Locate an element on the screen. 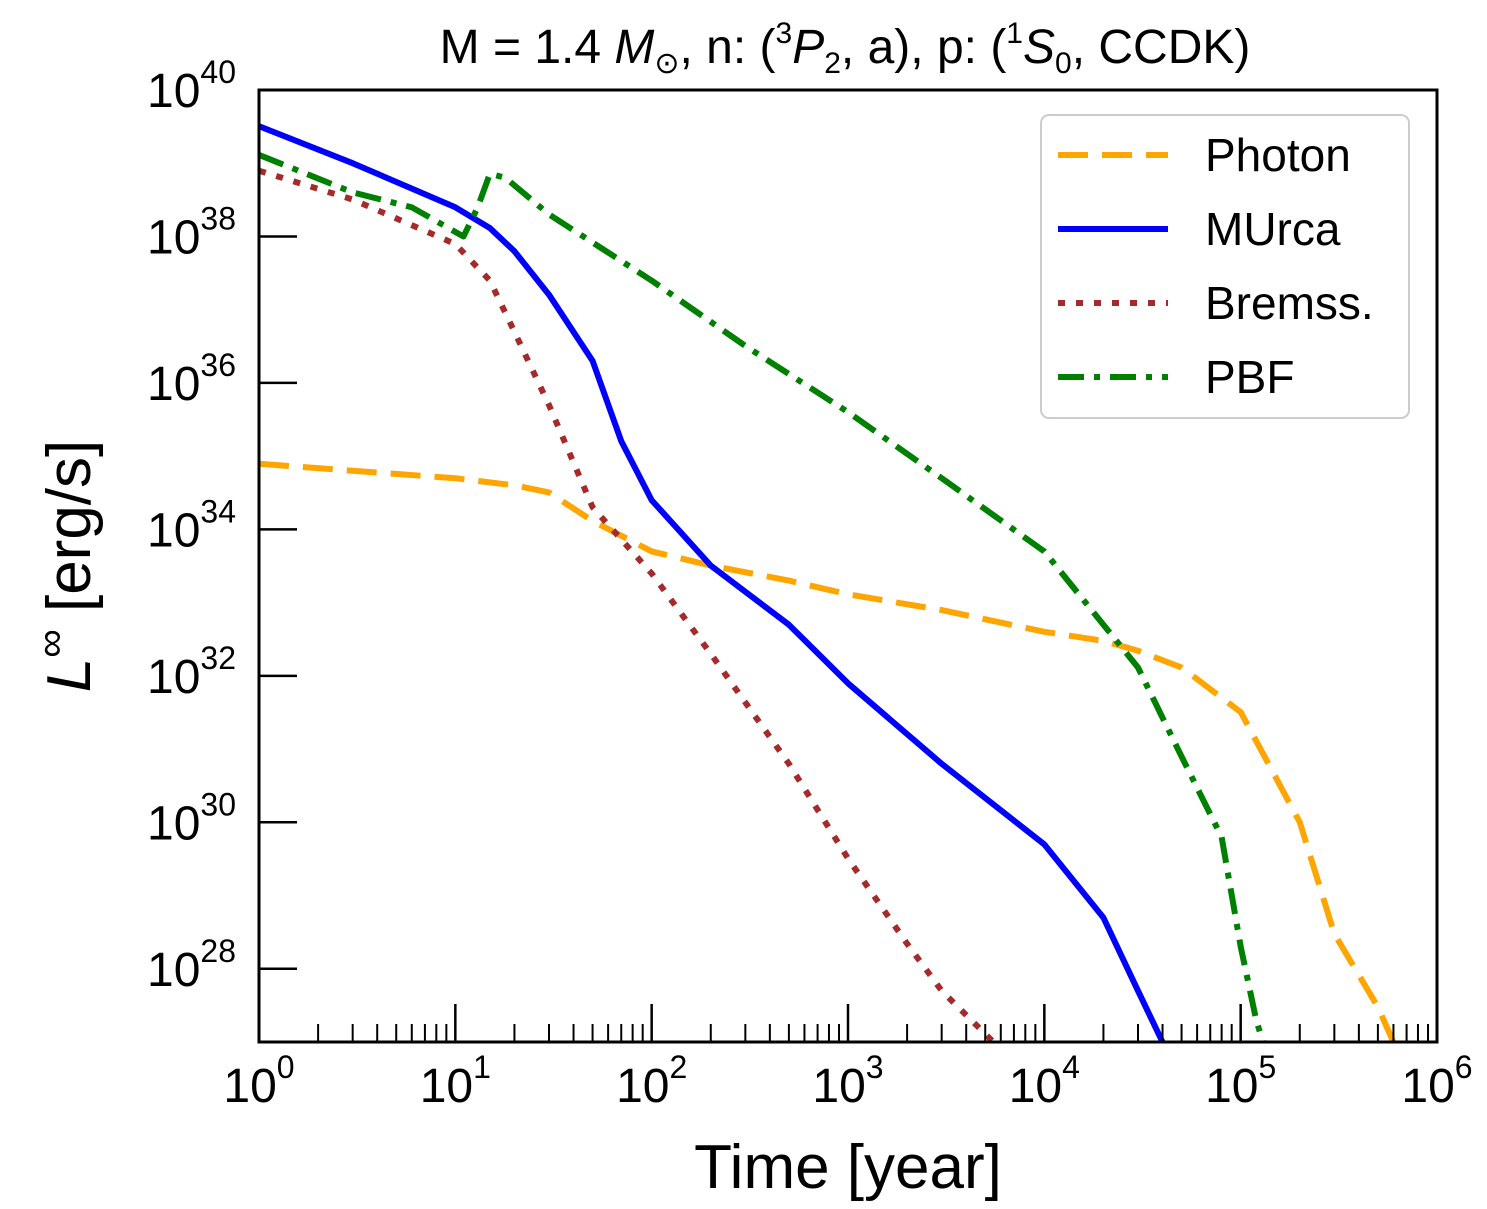 The image size is (1487, 1209). x-tick-label: 10³ is located at coordinates (847, 1081).